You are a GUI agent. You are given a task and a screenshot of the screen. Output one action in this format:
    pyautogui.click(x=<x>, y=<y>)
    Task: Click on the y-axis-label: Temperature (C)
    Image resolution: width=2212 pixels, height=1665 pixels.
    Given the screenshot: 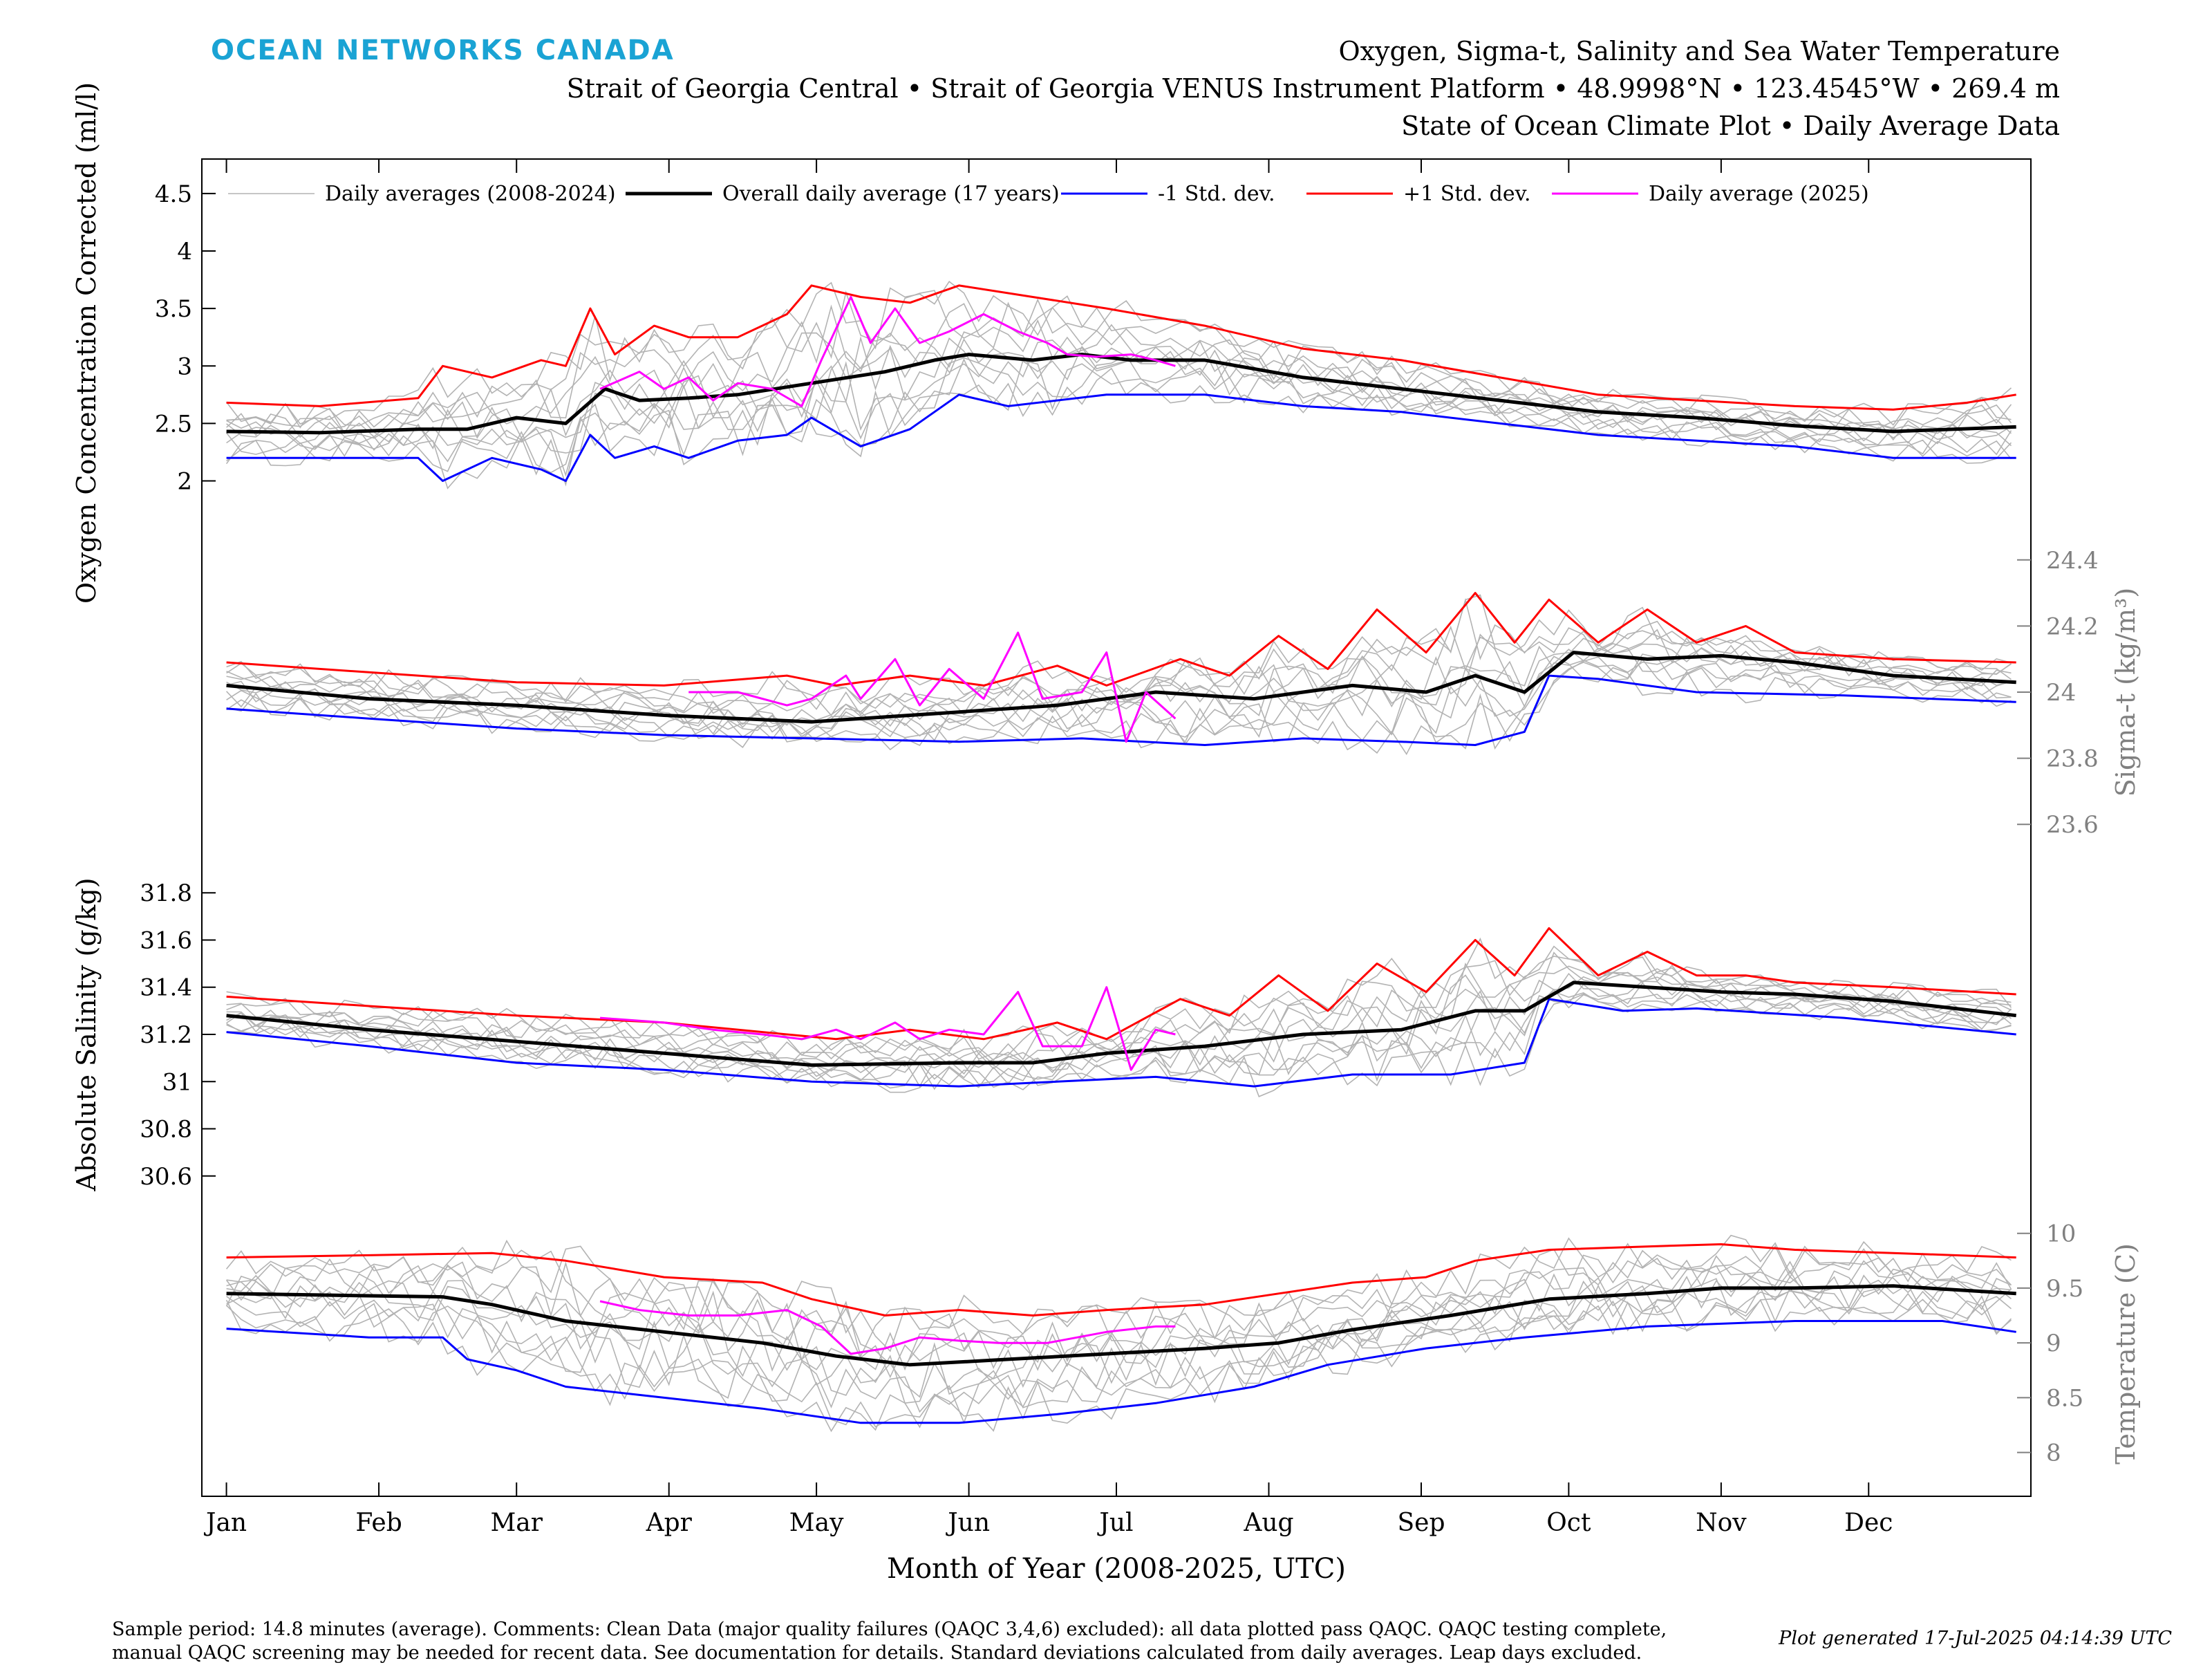 What is the action you would take?
    pyautogui.click(x=2125, y=1353)
    